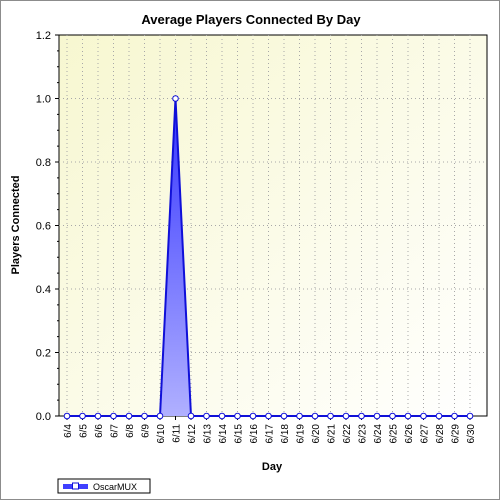  What do you see at coordinates (43, 36) in the screenshot?
I see `y-tick-label: 1.2` at bounding box center [43, 36].